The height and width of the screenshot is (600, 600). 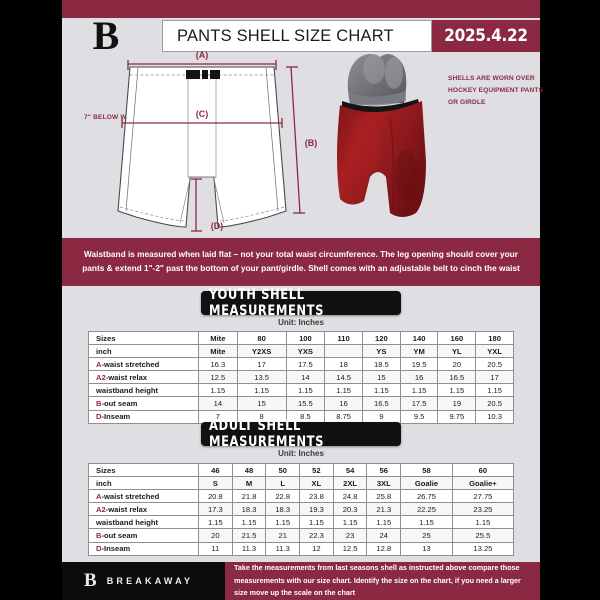 What do you see at coordinates (419, 338) in the screenshot?
I see `table-cell: 140` at bounding box center [419, 338].